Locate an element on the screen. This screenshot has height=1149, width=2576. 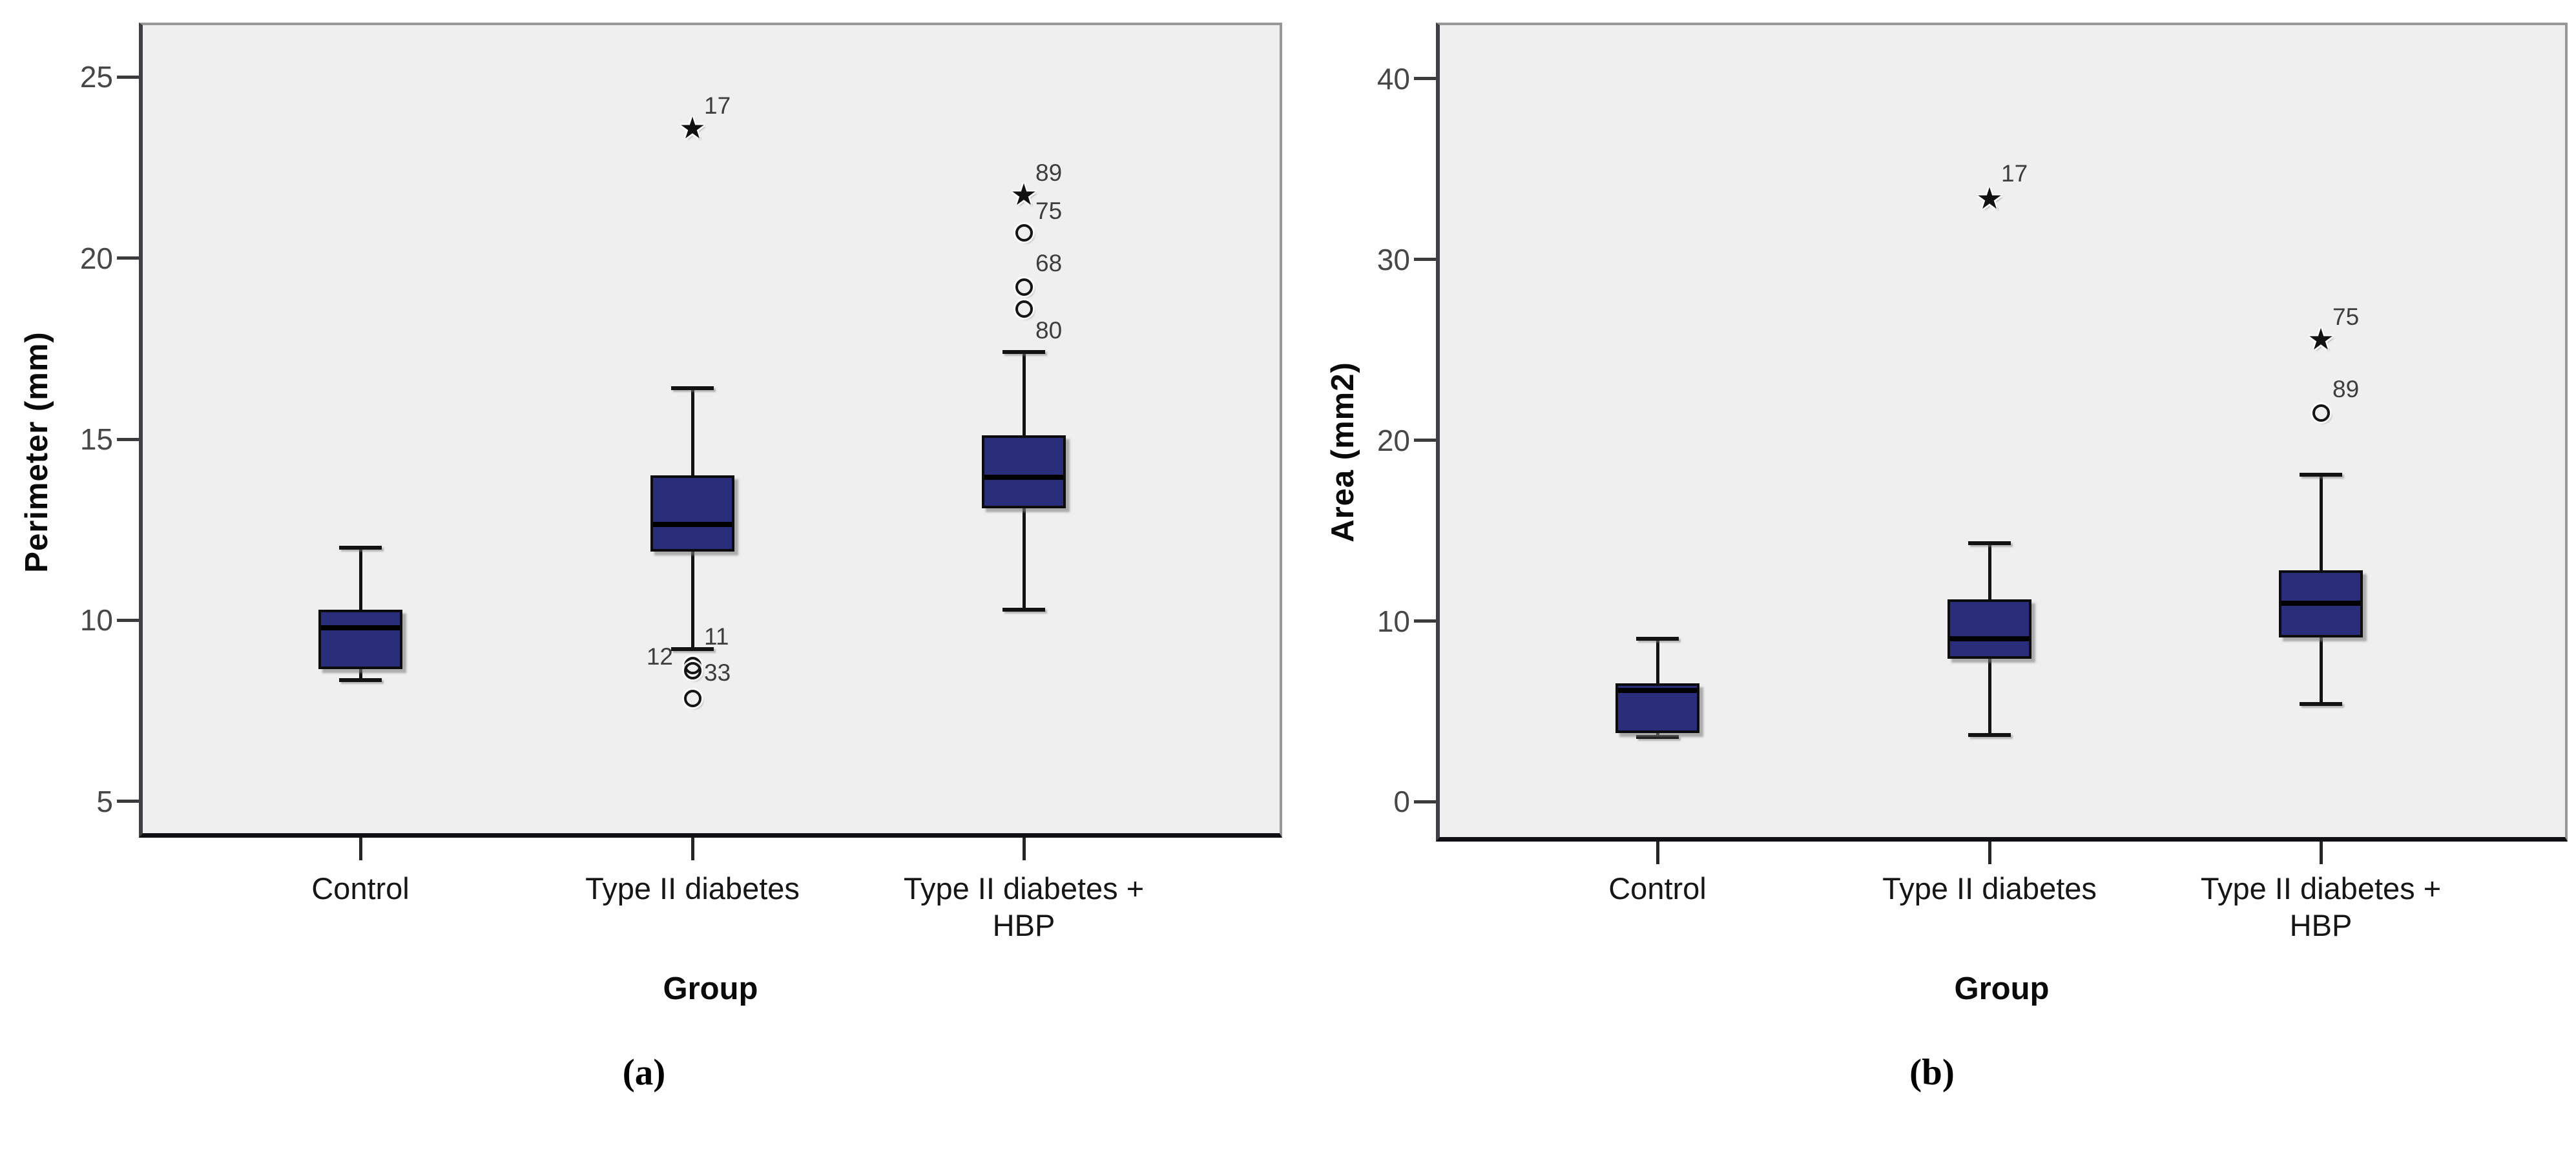
y-tick-label: 25 is located at coordinates (96, 77).